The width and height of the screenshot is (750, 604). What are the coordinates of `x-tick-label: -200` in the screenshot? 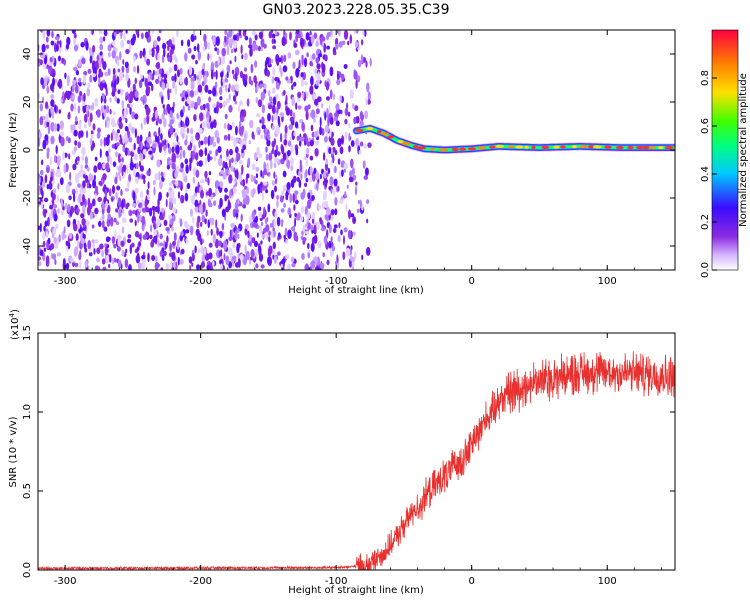 It's located at (200, 581).